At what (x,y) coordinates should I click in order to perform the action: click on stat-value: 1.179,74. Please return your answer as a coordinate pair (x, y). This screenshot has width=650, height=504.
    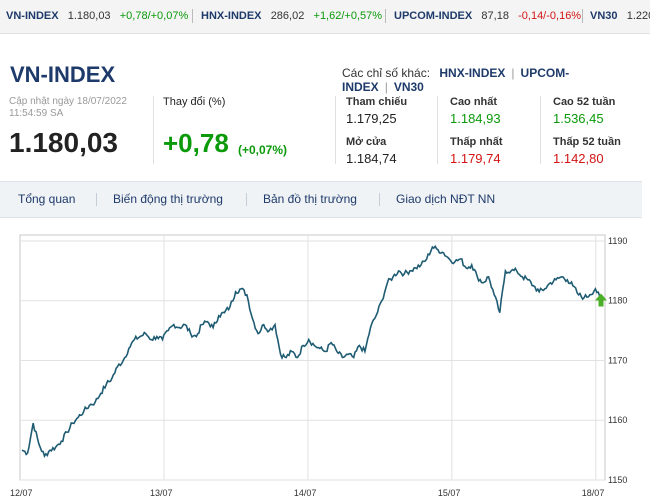
    Looking at the image, I should click on (475, 158).